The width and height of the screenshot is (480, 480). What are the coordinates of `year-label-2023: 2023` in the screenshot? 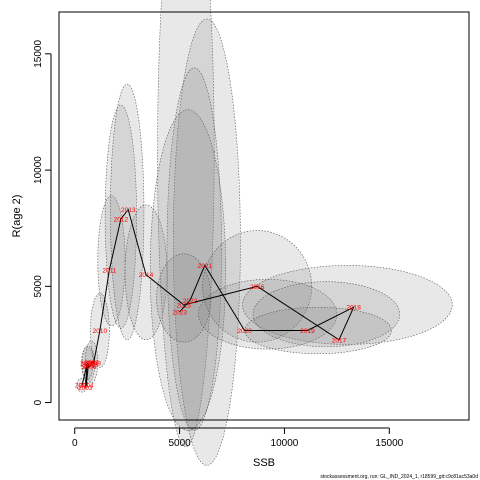 It's located at (179, 312).